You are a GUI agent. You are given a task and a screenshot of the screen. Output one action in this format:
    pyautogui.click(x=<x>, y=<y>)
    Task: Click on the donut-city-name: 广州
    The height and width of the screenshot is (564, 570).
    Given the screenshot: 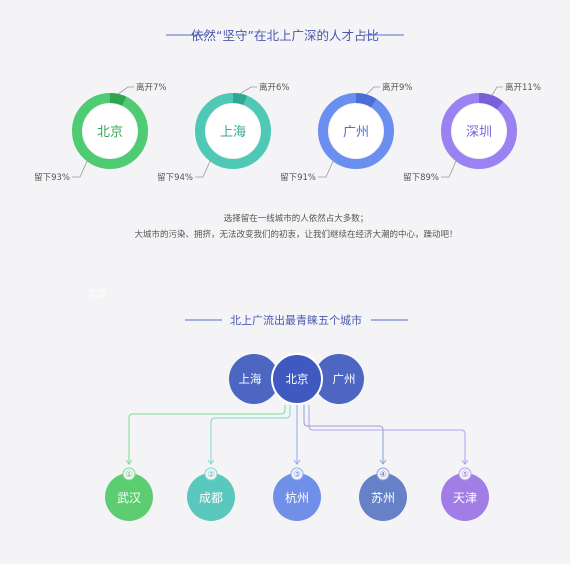 What is the action you would take?
    pyautogui.click(x=356, y=132)
    